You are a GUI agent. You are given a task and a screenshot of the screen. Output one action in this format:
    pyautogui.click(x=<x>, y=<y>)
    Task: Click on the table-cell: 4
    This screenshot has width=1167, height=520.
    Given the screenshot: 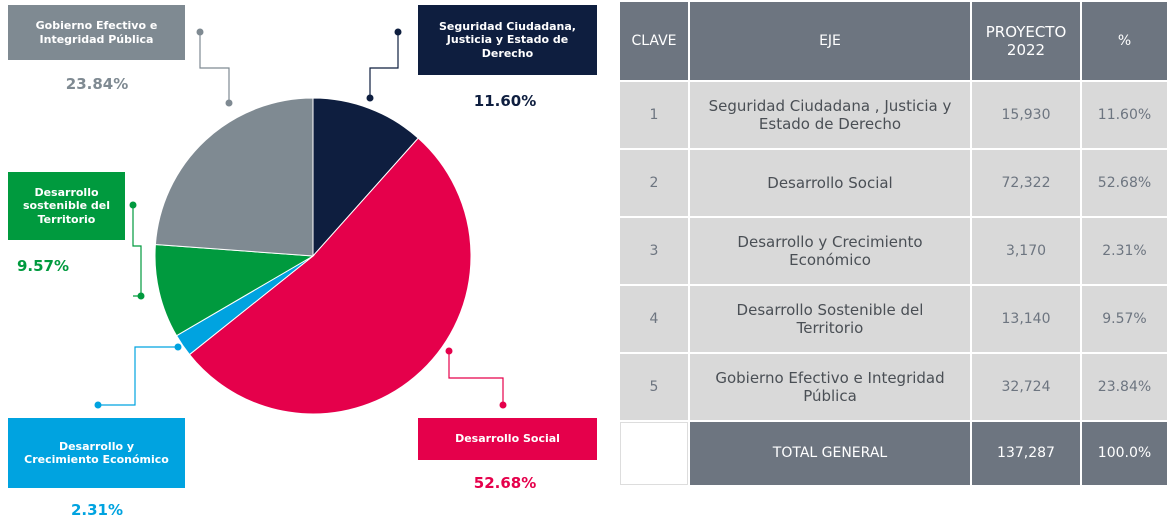 What is the action you would take?
    pyautogui.click(x=654, y=319)
    